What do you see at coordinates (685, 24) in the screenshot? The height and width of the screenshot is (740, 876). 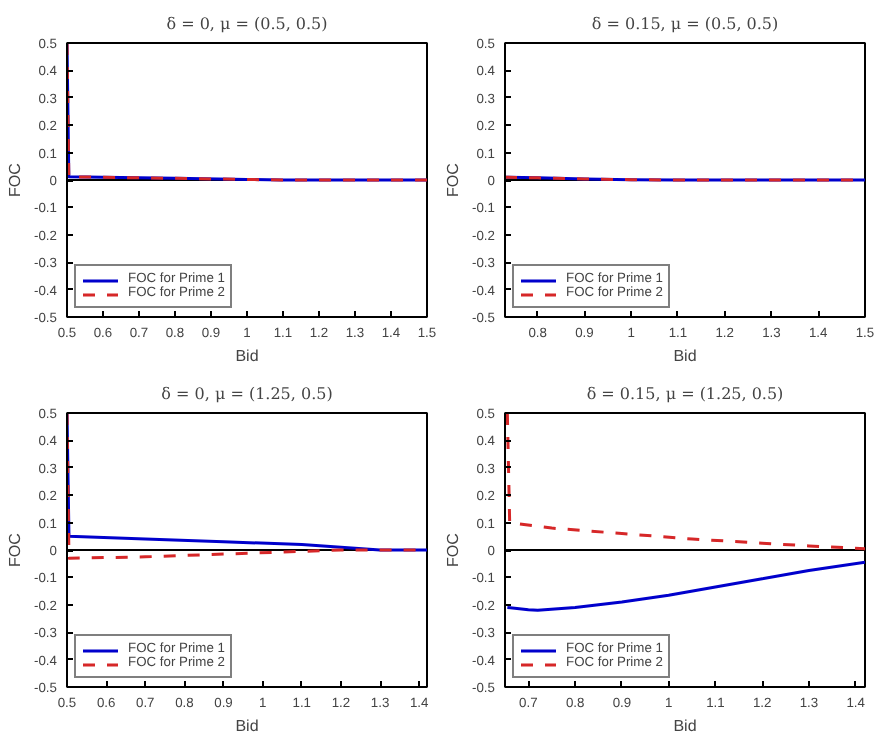 I see `chart-title: δ = 0.15, μ = (0.5, 0.5)` at bounding box center [685, 24].